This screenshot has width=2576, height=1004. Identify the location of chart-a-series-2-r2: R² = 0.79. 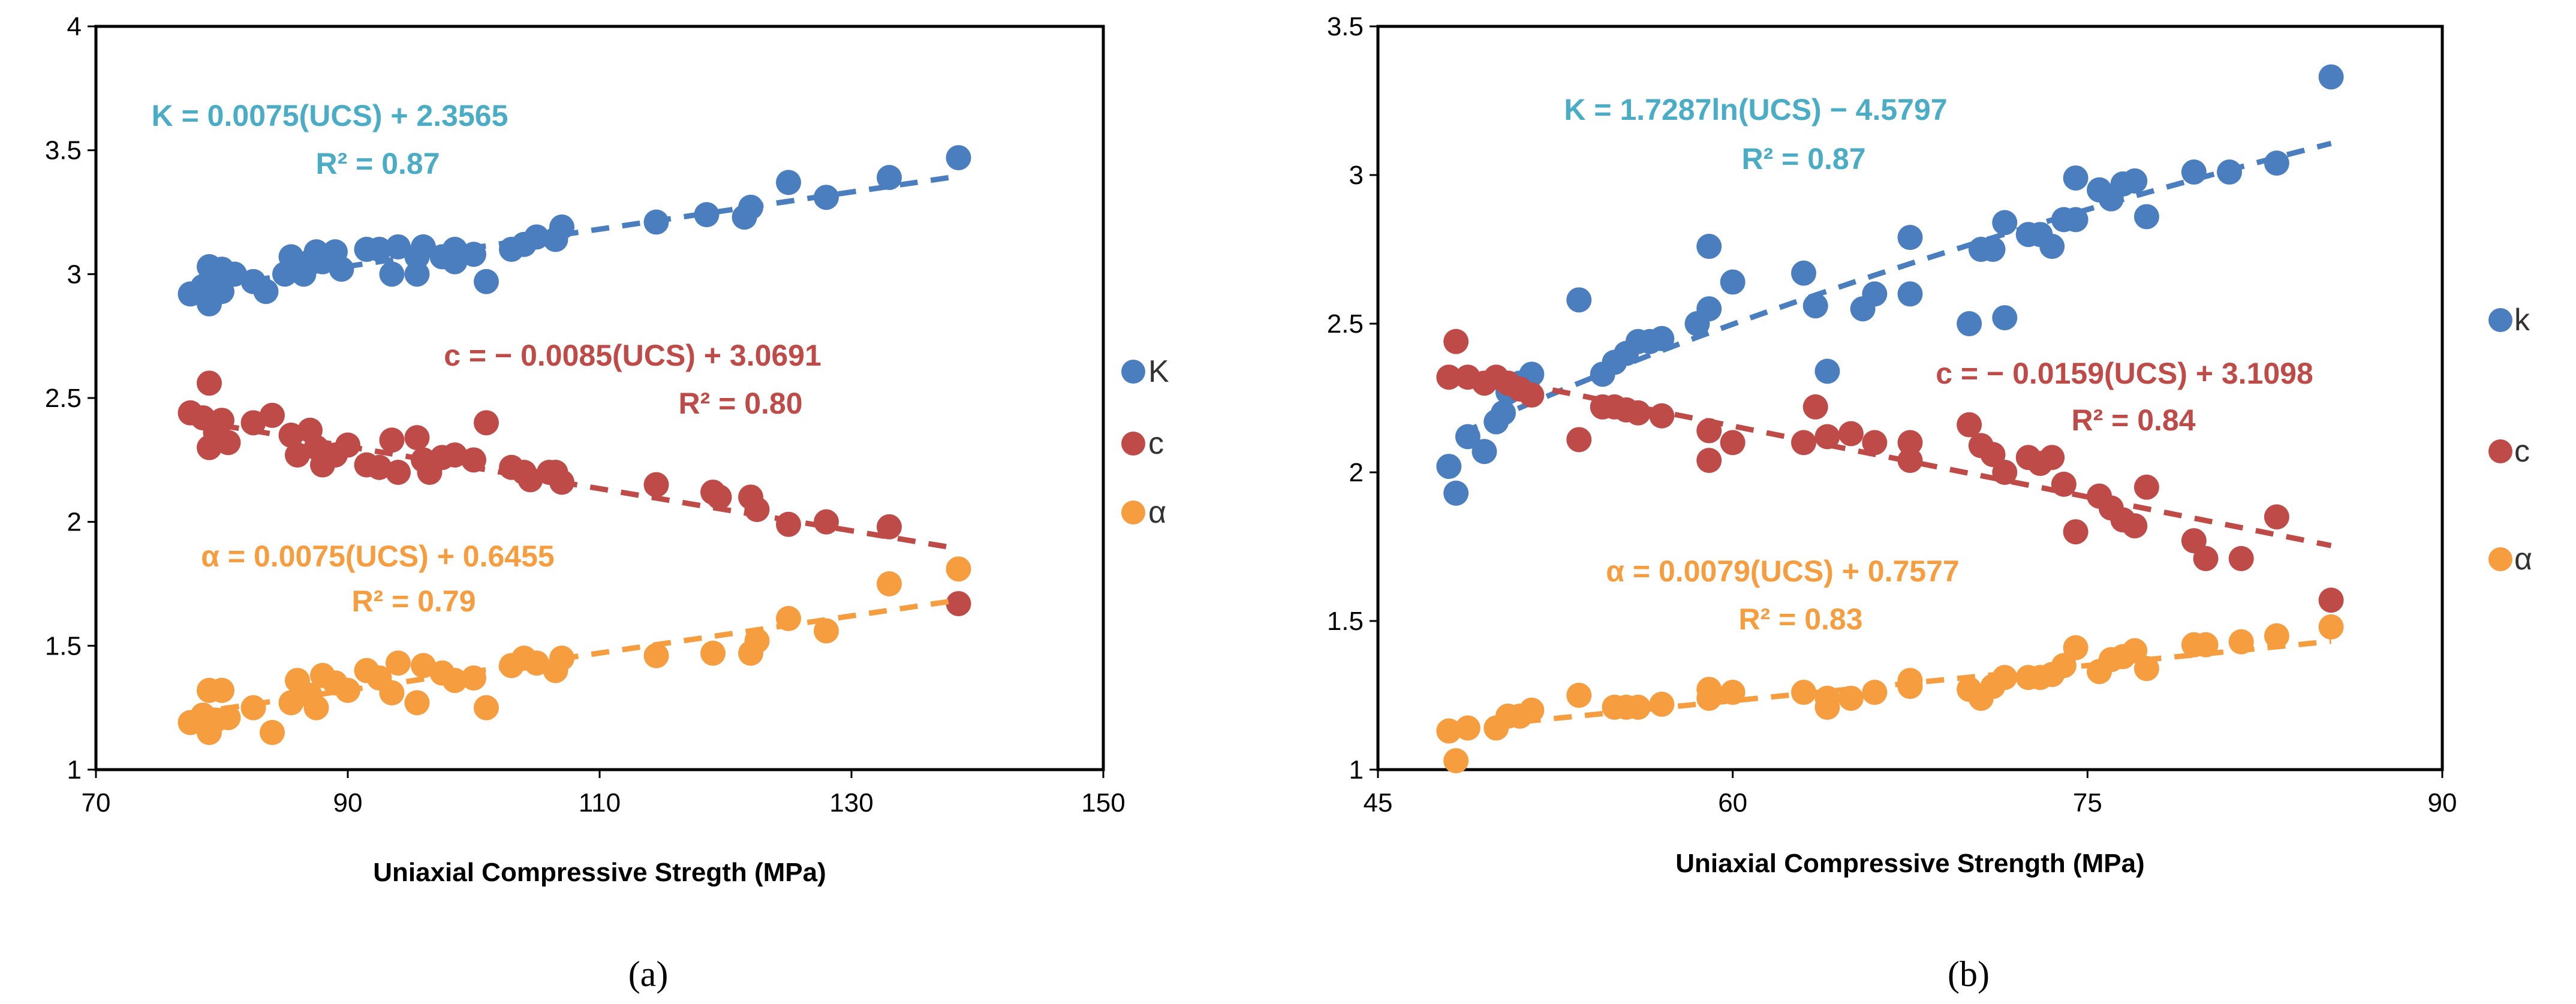
(413, 601).